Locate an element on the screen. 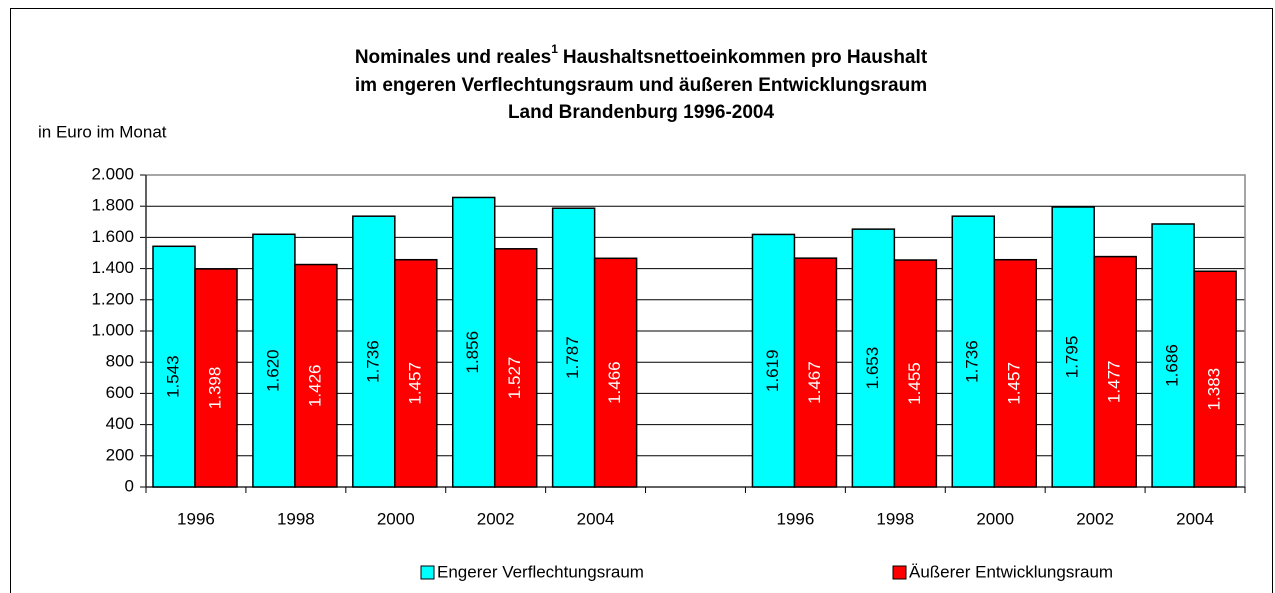 This screenshot has height=593, width=1275. value-label: 1.383 is located at coordinates (1214, 389).